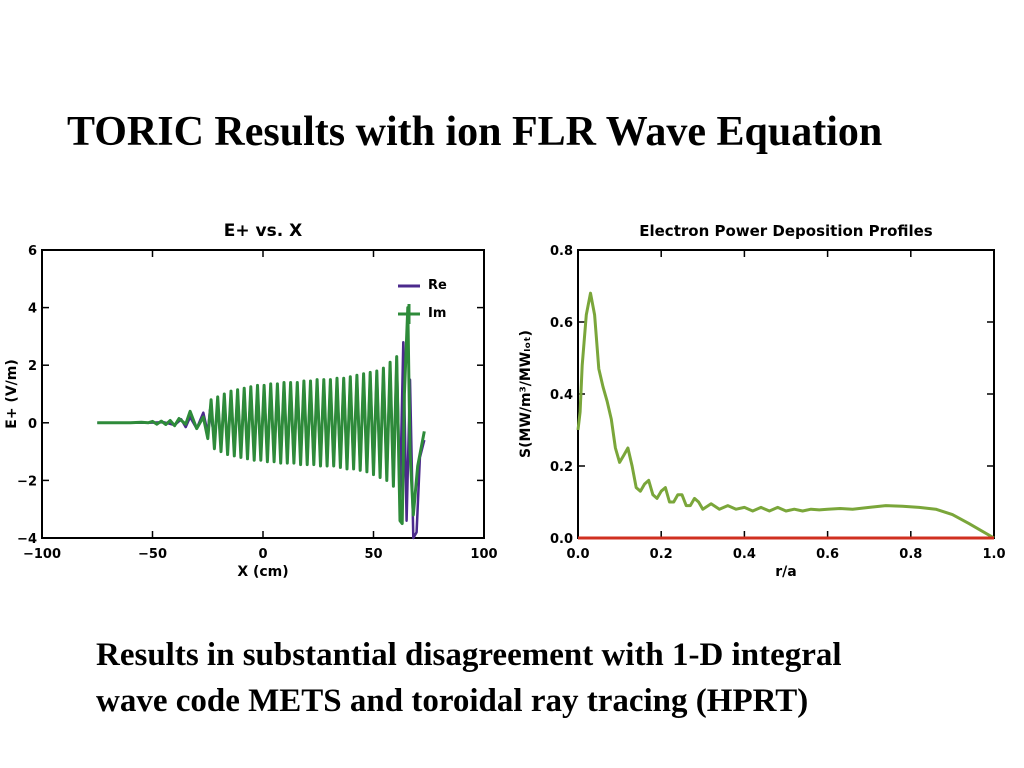  Describe the element at coordinates (32, 366) in the screenshot. I see `y-tick-label: 2` at that location.